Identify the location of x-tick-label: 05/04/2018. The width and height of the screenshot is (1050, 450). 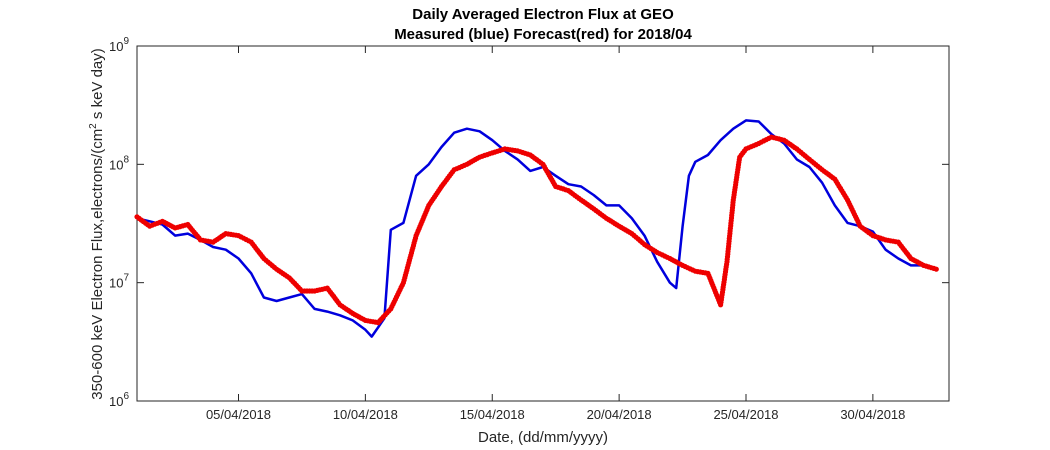
(238, 414).